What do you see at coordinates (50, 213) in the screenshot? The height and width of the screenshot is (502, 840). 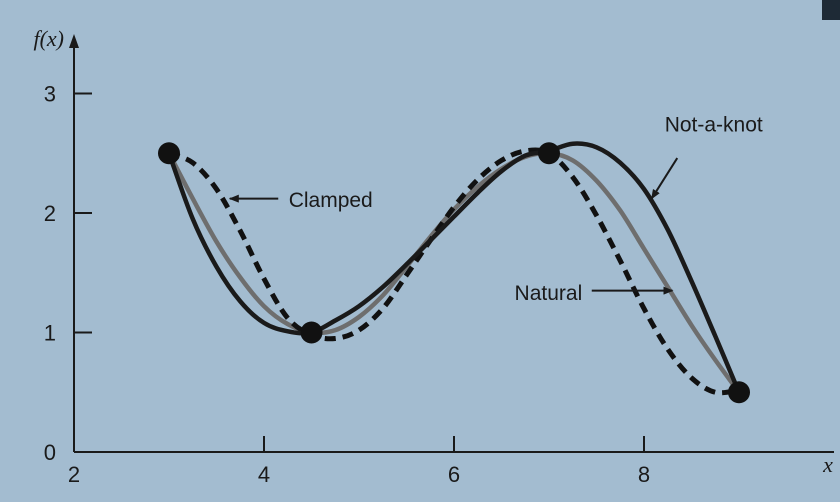 I see `y-tick-label: 2` at bounding box center [50, 213].